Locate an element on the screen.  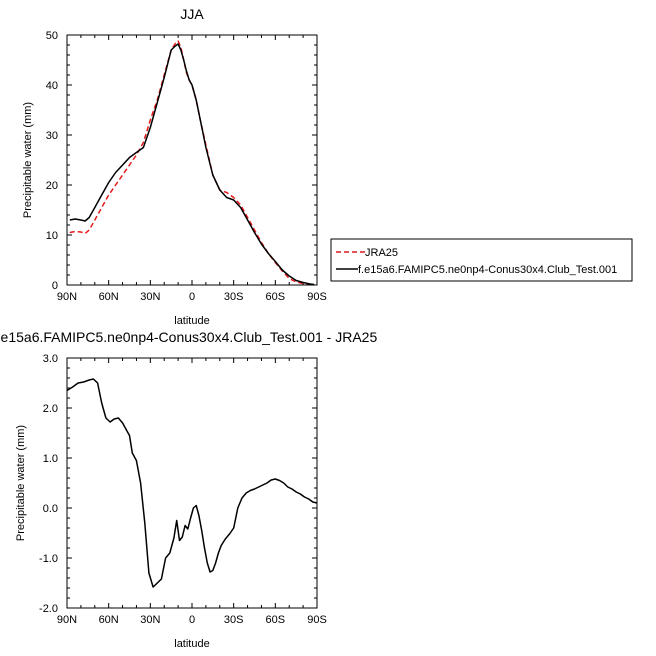
top-chart-ticks is located at coordinates (192, 160).